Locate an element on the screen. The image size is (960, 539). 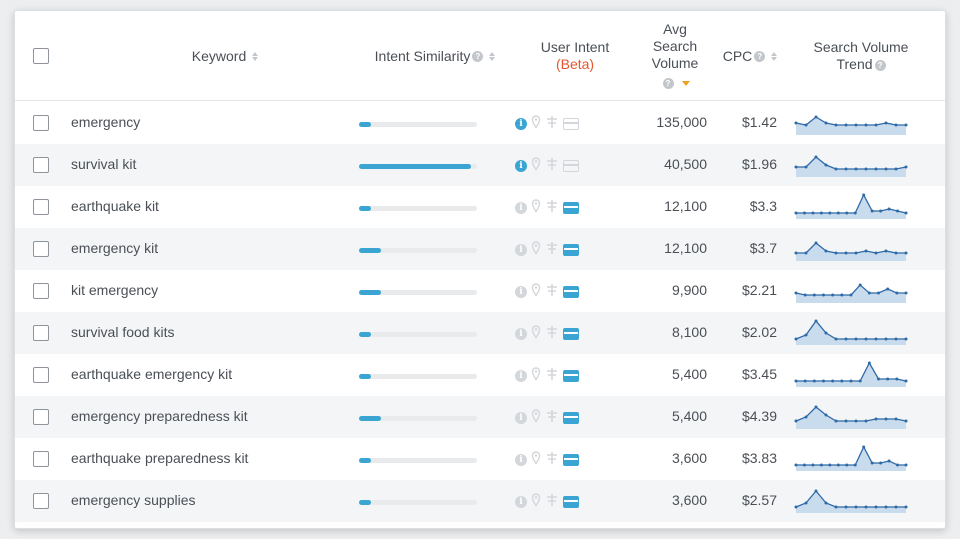
keyword-column-header: Keyword is located at coordinates (225, 56).